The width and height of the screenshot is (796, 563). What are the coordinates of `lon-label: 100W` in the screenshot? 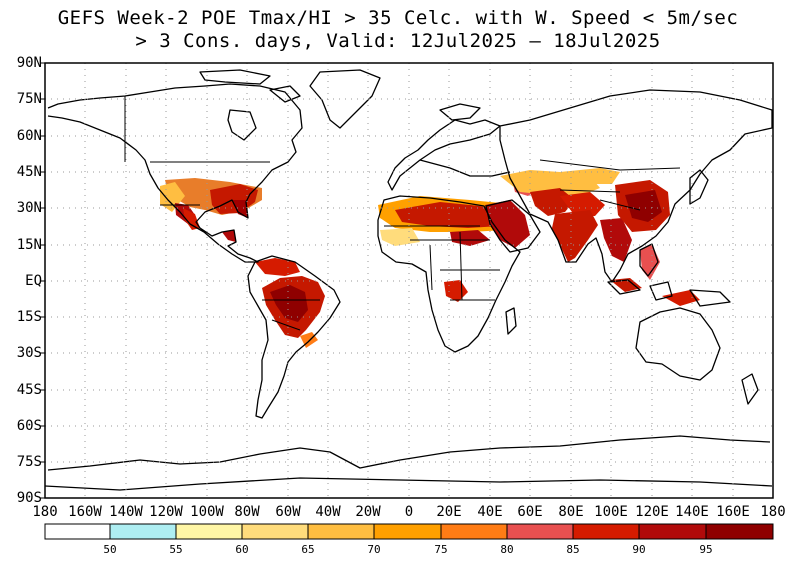 It's located at (207, 512).